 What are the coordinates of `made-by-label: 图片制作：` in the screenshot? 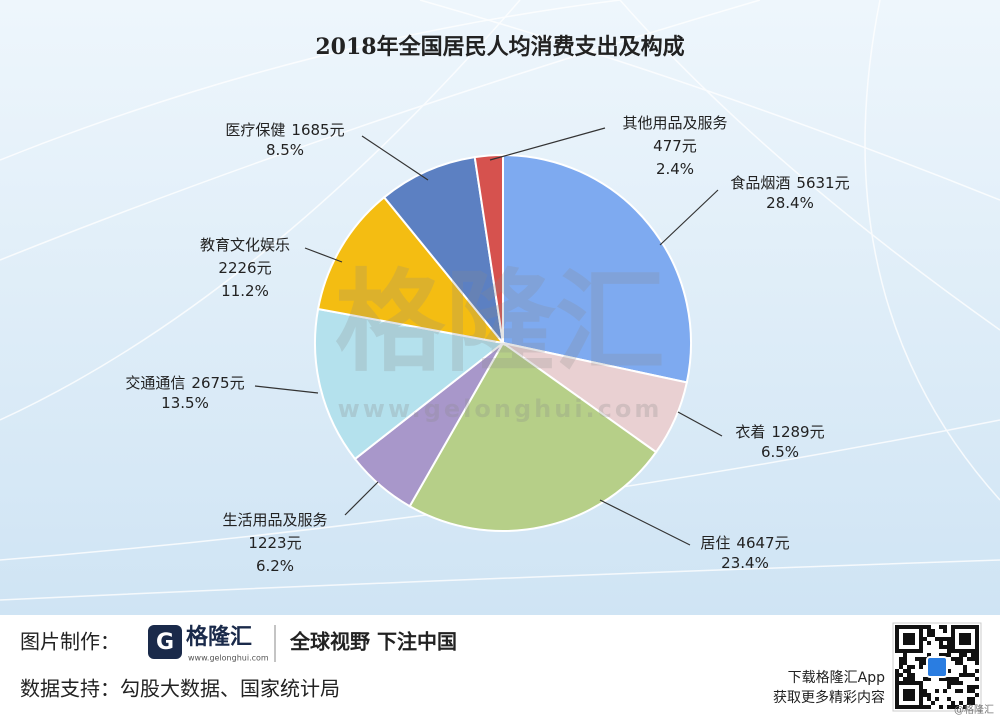 It's located at (70, 642).